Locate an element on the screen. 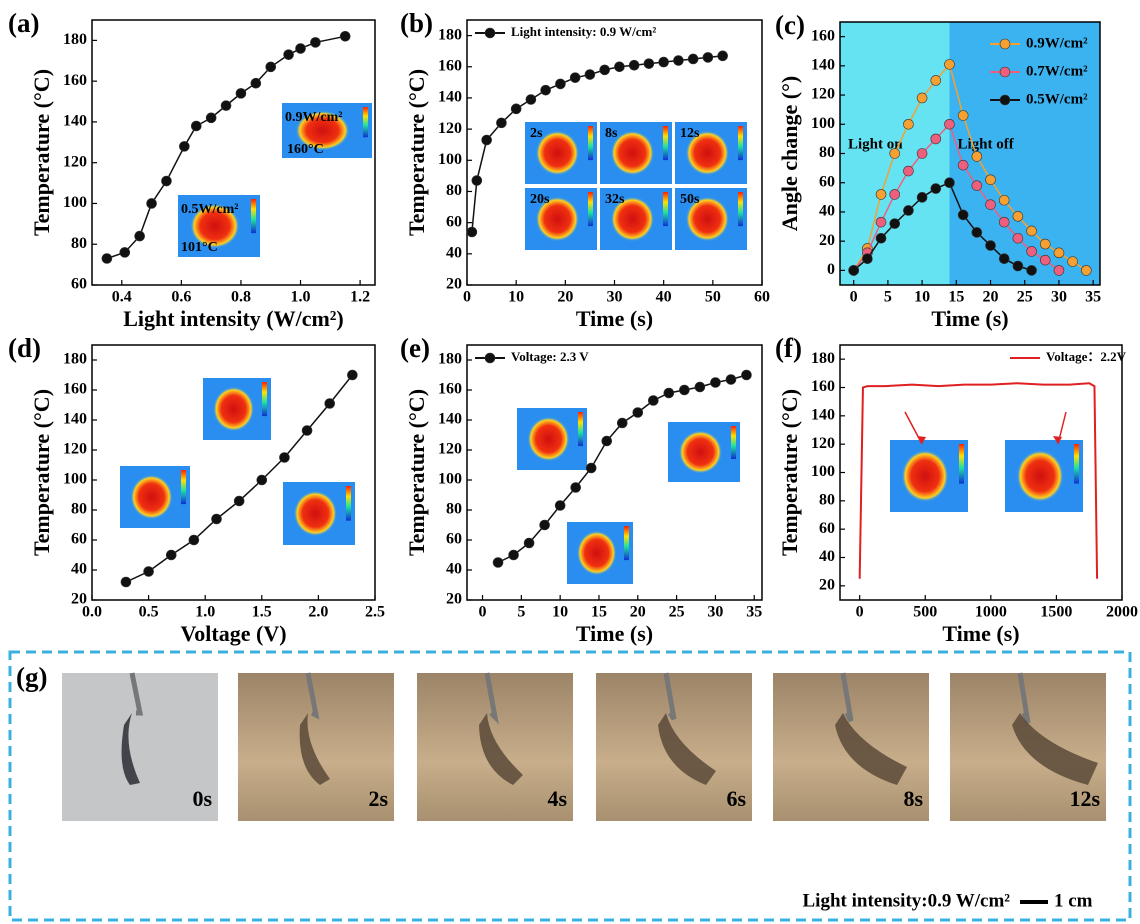  x-tick-label: 2.0 is located at coordinates (318, 612).